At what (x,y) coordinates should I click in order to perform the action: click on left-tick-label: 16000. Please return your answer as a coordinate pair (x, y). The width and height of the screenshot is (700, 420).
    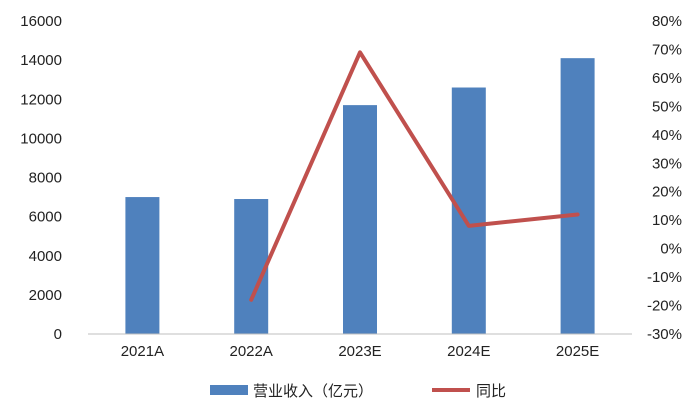
    Looking at the image, I should click on (41, 21).